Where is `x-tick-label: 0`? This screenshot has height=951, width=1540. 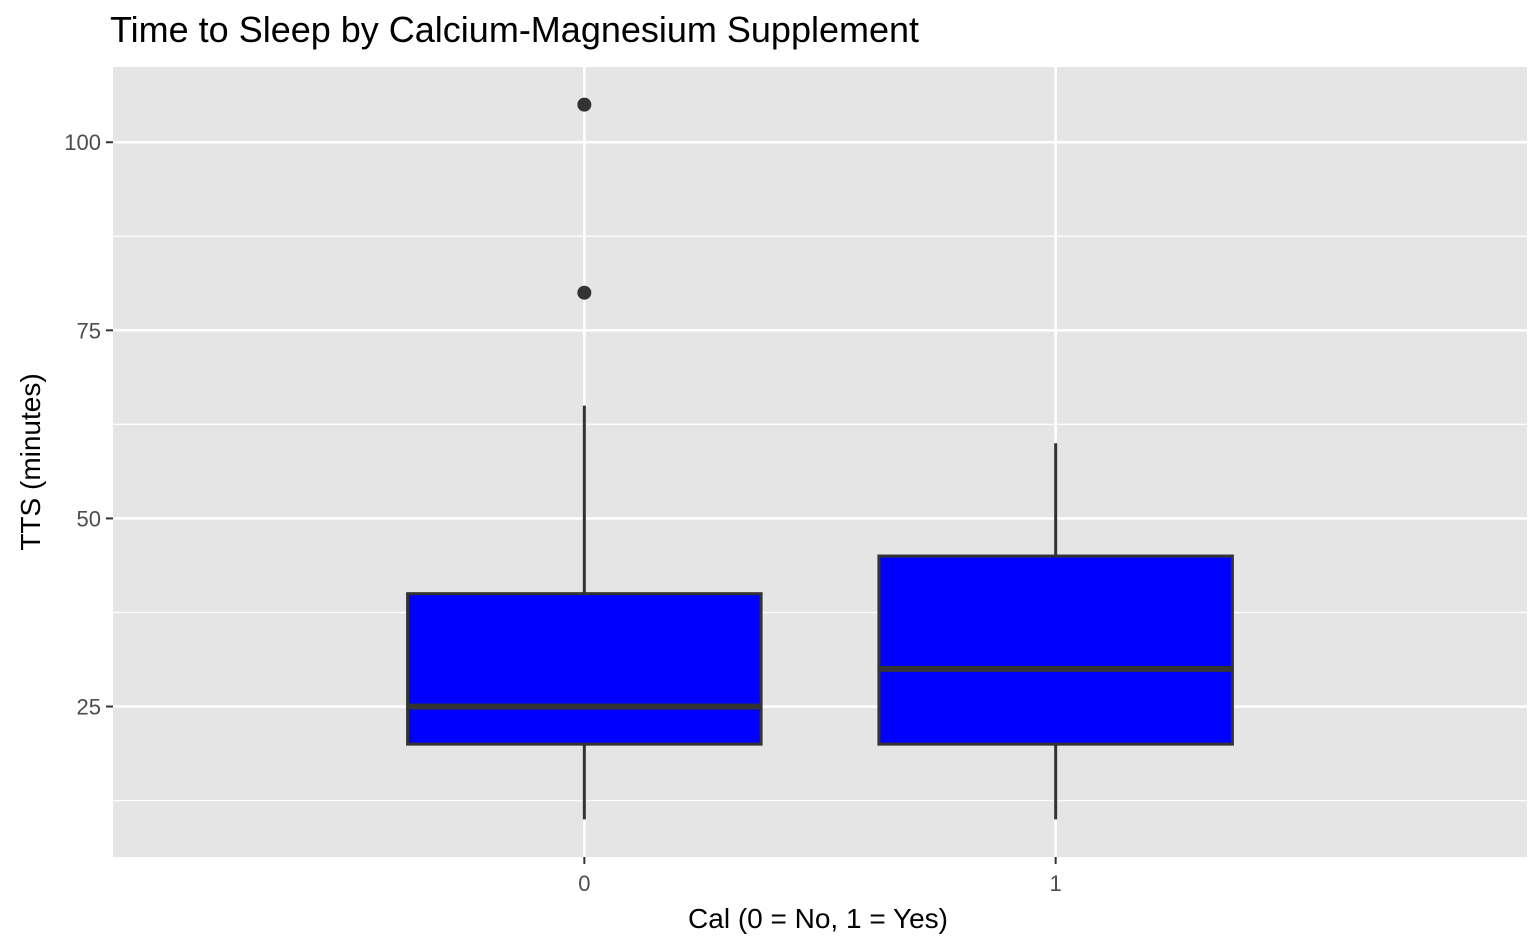
x-tick-label: 0 is located at coordinates (584, 883).